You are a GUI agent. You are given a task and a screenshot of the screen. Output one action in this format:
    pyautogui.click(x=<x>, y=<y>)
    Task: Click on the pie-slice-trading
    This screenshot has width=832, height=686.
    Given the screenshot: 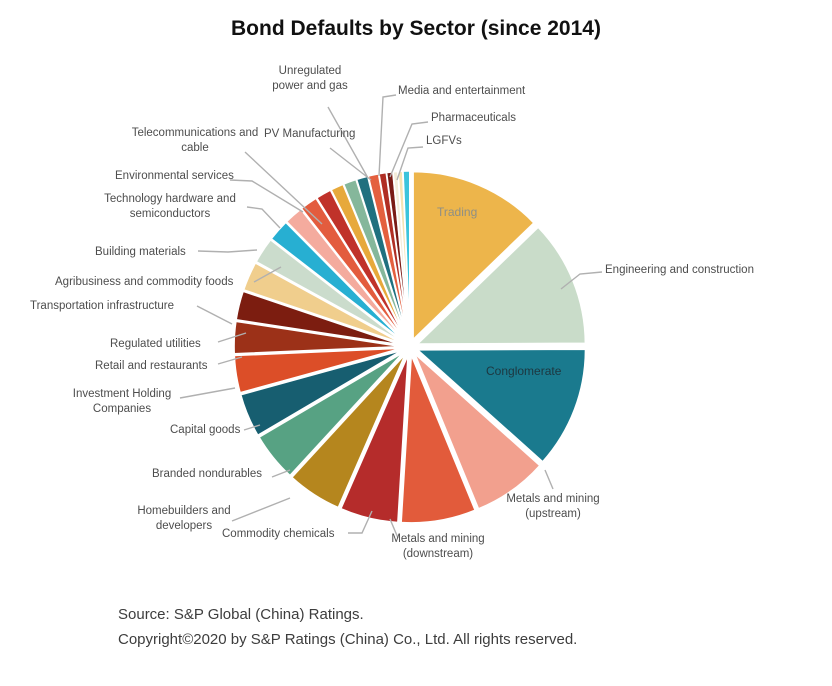 What is the action you would take?
    pyautogui.click(x=473, y=255)
    